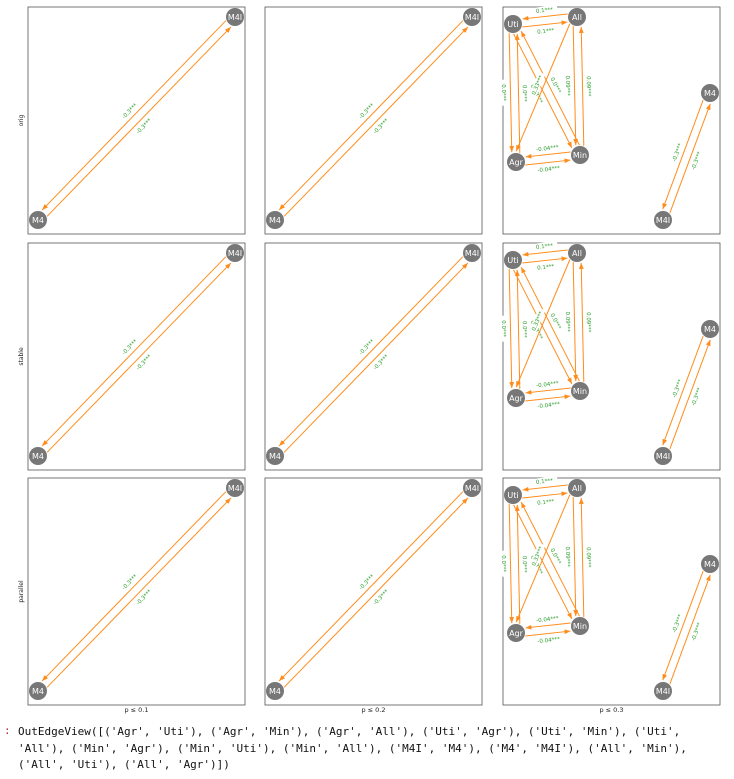 The width and height of the screenshot is (734, 779). I want to click on node-Uti, so click(513, 24).